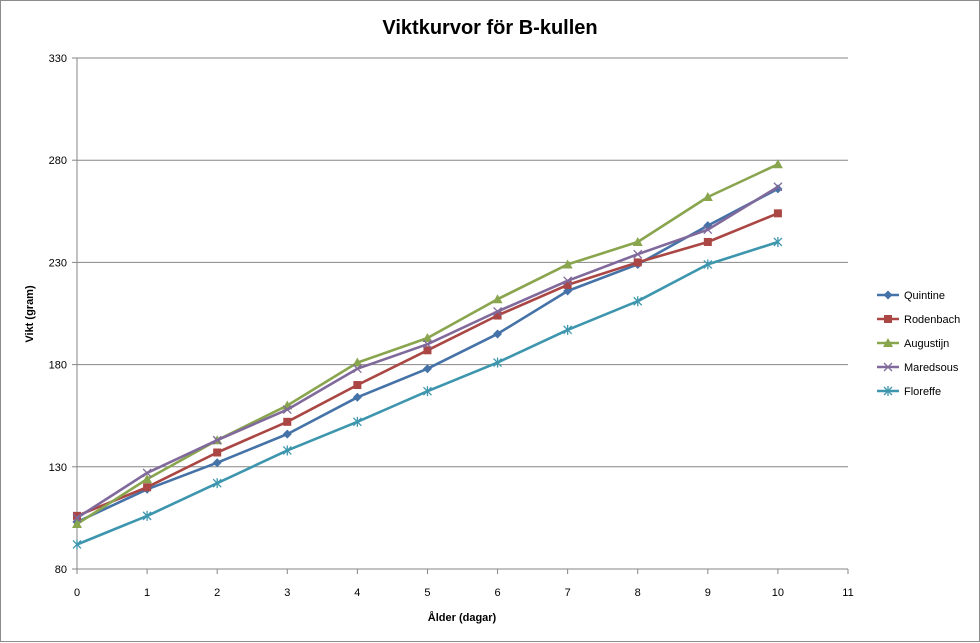 This screenshot has height=643, width=980. I want to click on x-tick-label-9: 9, so click(708, 593).